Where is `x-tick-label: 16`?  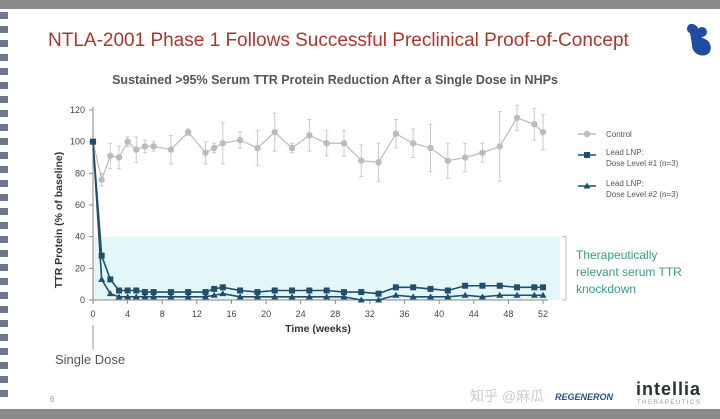 x-tick-label: 16 is located at coordinates (231, 314).